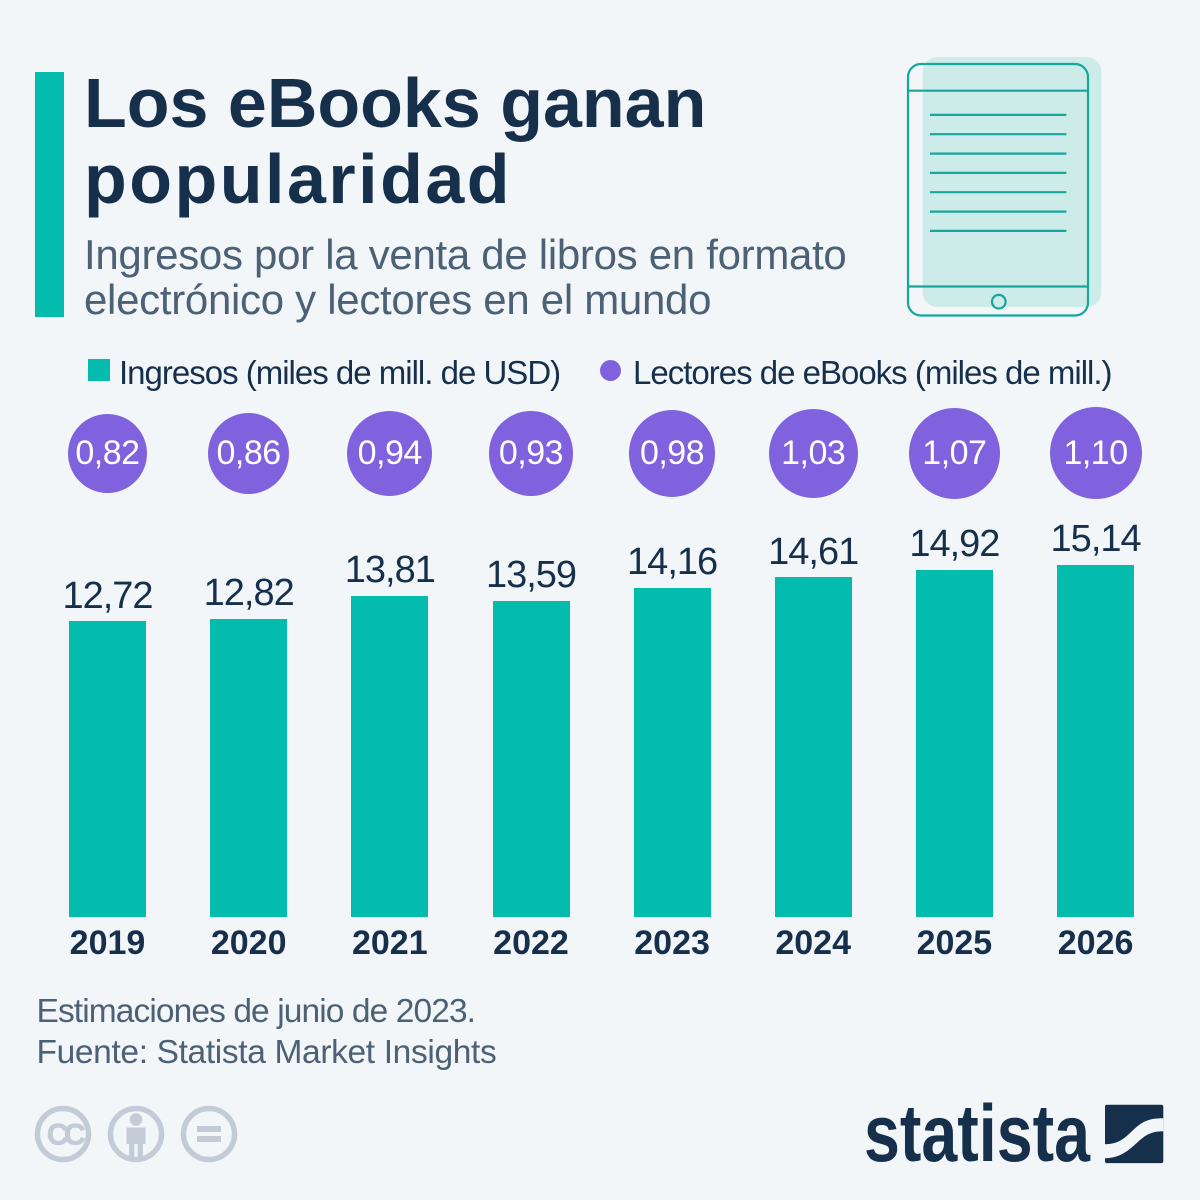  Describe the element at coordinates (66, 1135) in the screenshot. I see `svg-text: CC` at that location.